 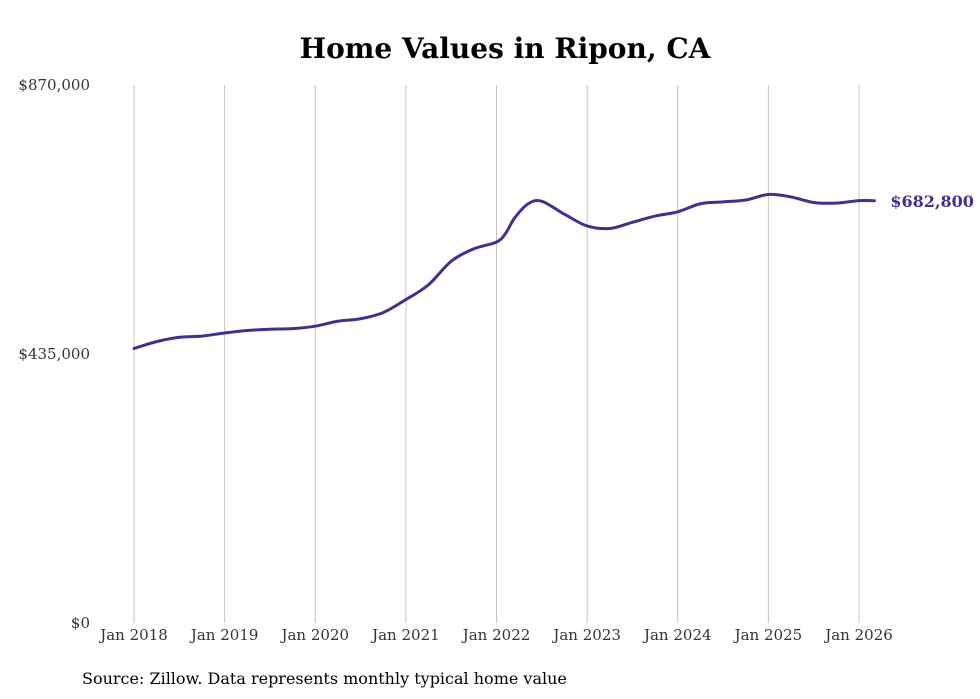 I want to click on x-tick-label: Jan 2021, so click(x=405, y=635).